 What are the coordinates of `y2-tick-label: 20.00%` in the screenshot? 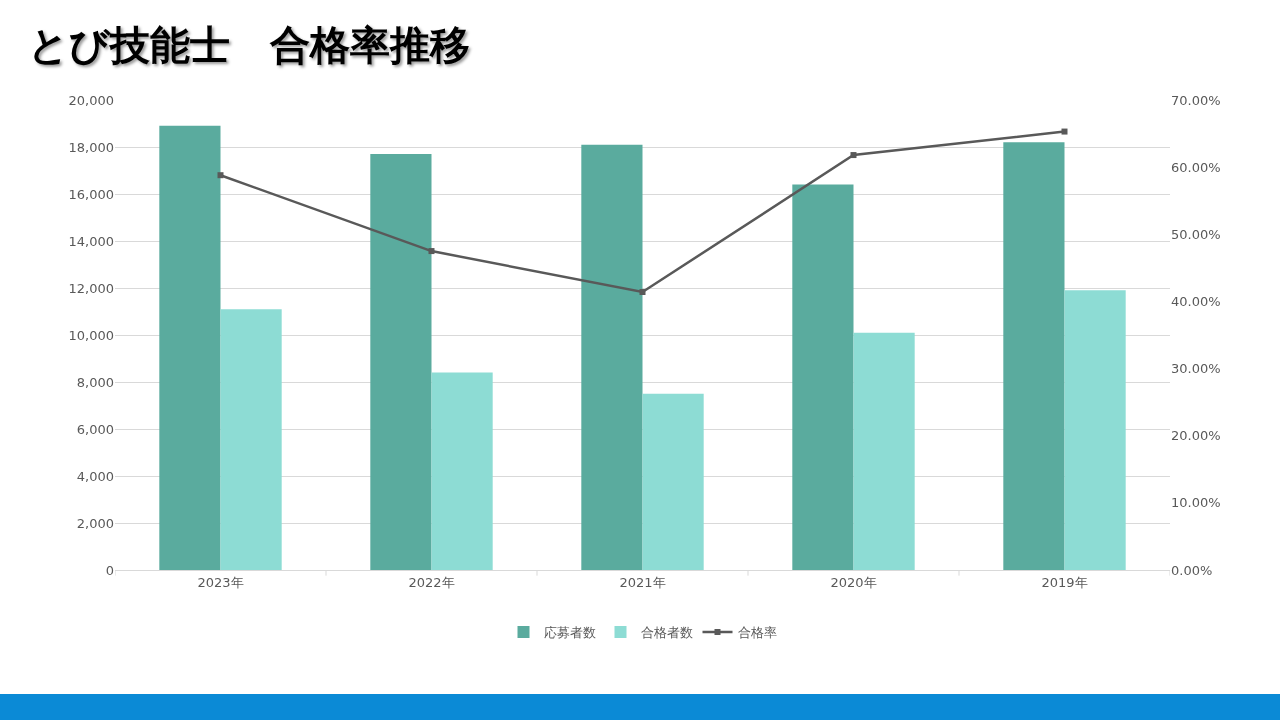 It's located at (1196, 436).